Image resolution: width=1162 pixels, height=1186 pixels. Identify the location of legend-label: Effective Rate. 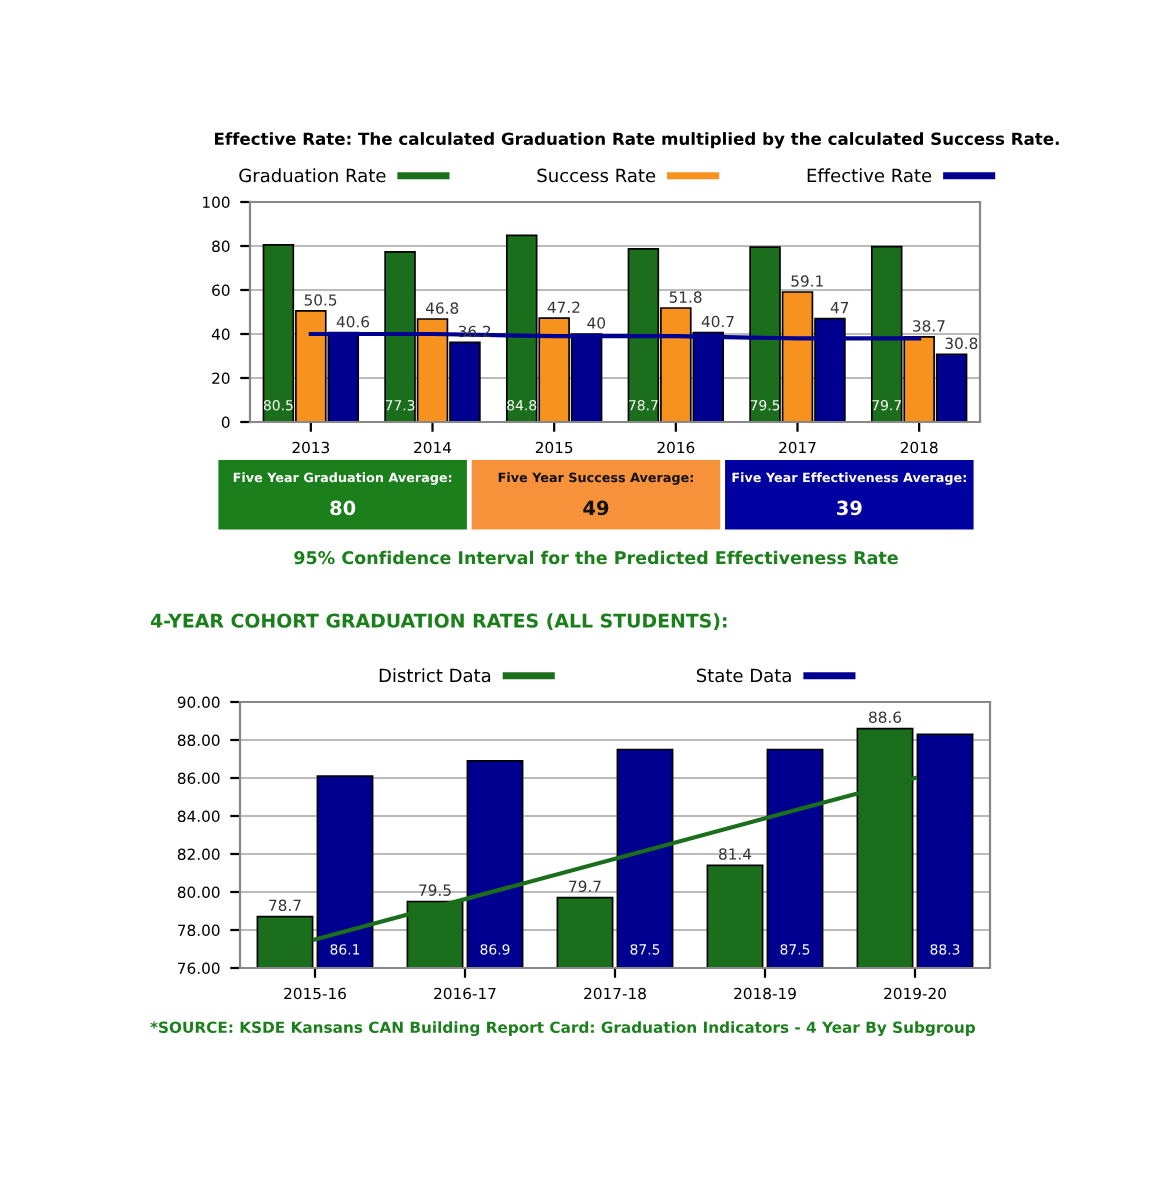
(869, 175).